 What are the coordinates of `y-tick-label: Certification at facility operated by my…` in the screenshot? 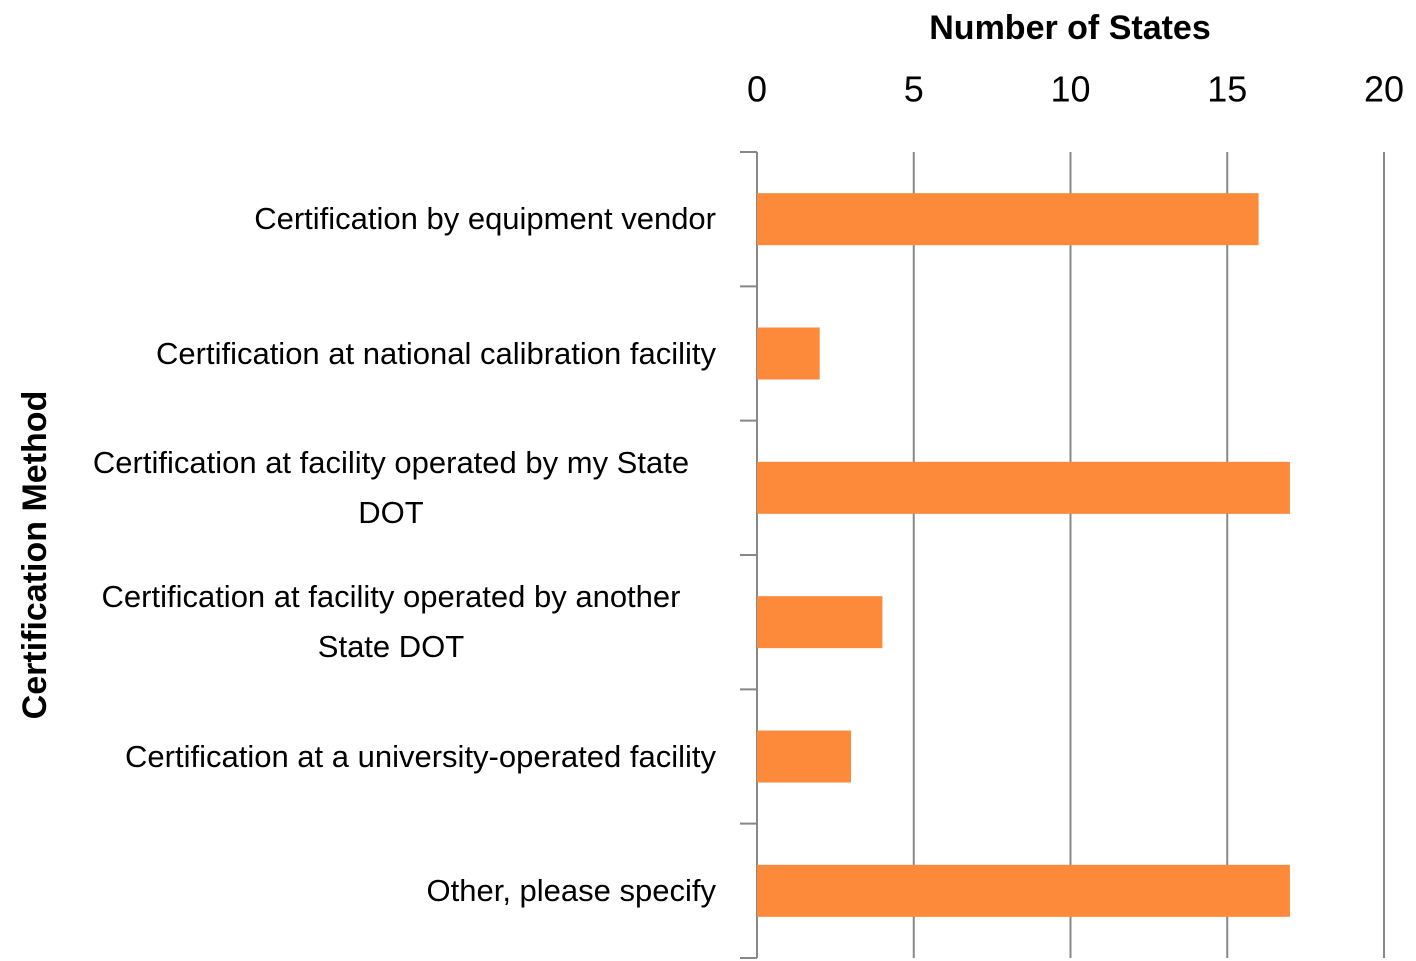 It's located at (391, 487).